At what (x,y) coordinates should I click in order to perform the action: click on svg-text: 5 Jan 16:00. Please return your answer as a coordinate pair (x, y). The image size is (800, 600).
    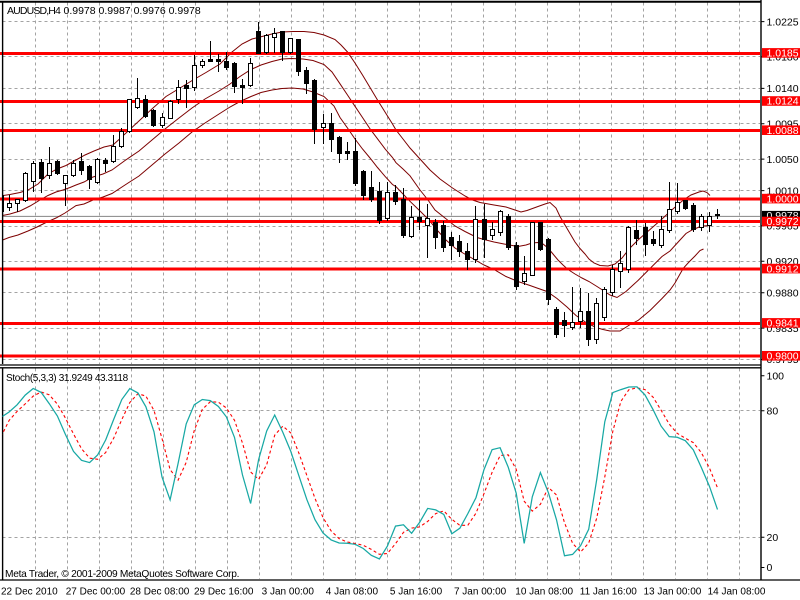
    Looking at the image, I should click on (416, 592).